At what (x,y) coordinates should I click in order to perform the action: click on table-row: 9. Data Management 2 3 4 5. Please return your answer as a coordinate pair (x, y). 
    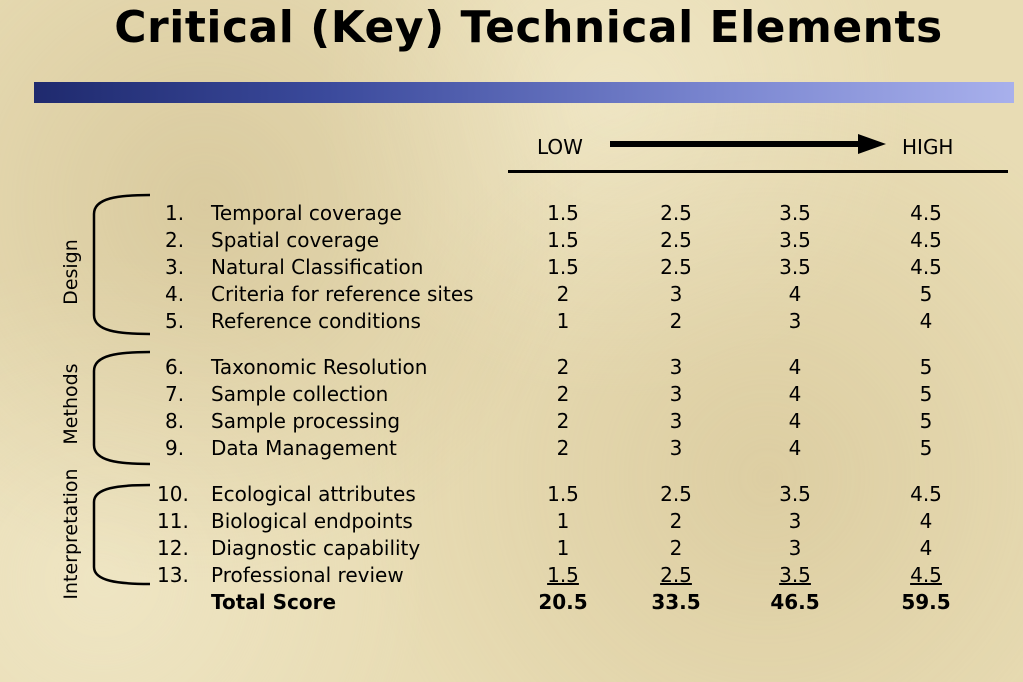
    Looking at the image, I should click on (511, 448).